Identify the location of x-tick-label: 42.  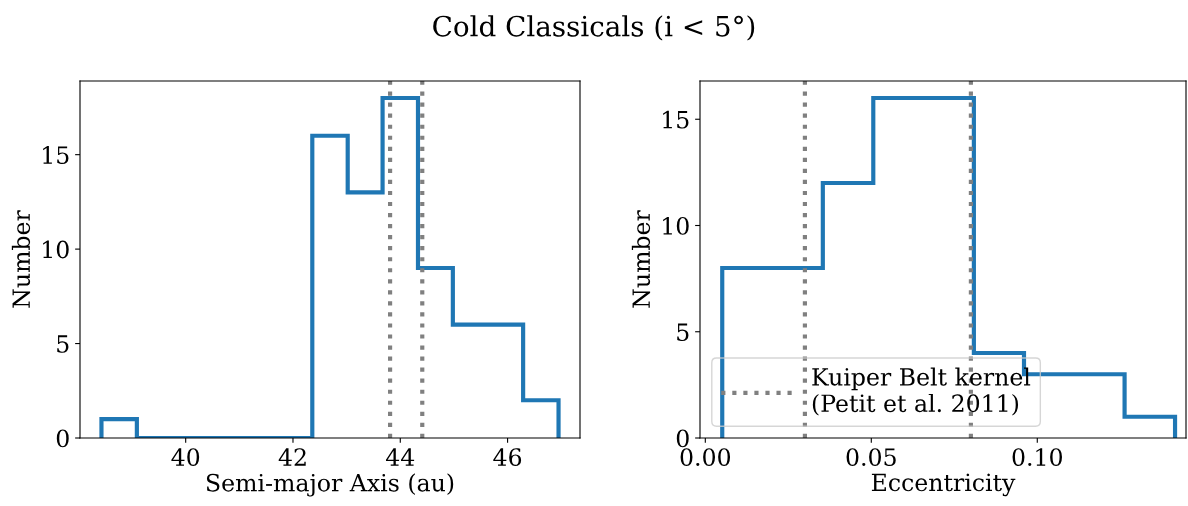
(292, 457).